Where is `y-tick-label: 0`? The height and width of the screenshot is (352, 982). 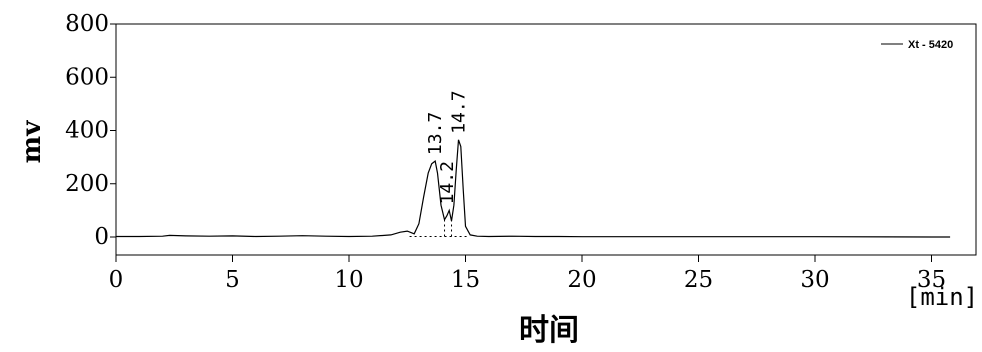
y-tick-label: 0 is located at coordinates (101, 237).